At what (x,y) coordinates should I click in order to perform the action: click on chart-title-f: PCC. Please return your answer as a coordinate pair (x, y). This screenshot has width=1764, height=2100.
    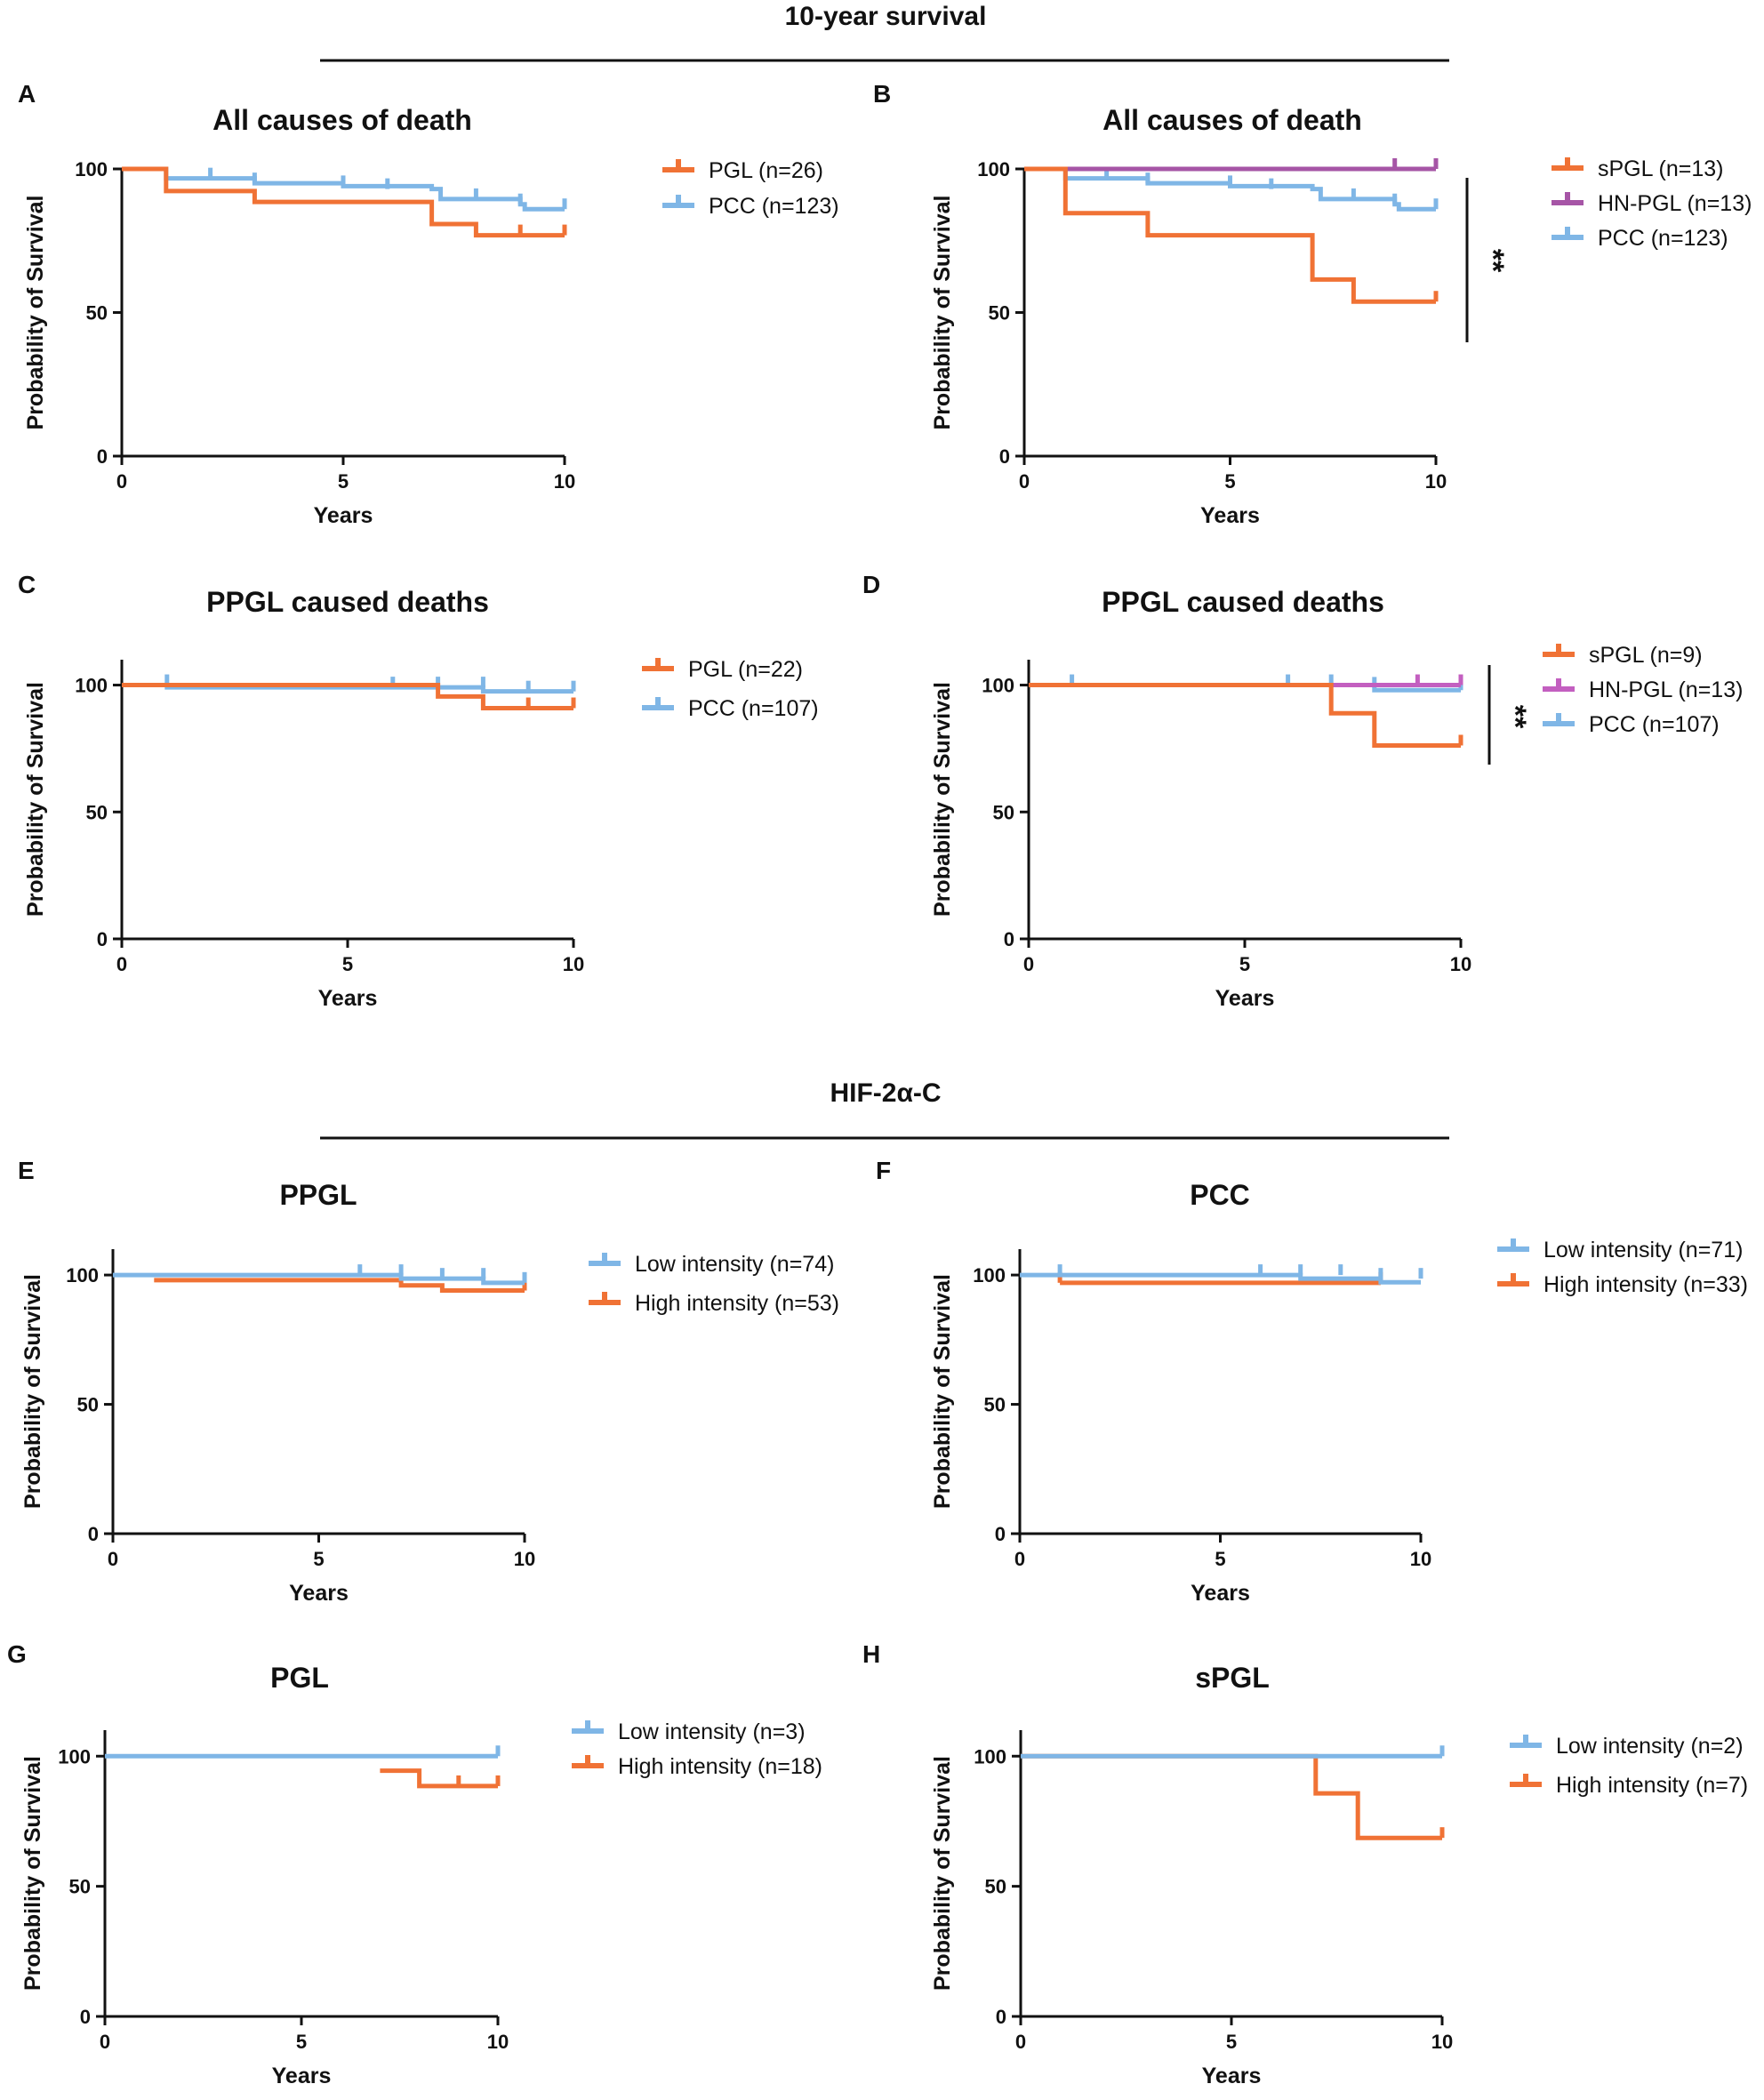
    Looking at the image, I should click on (1220, 1195).